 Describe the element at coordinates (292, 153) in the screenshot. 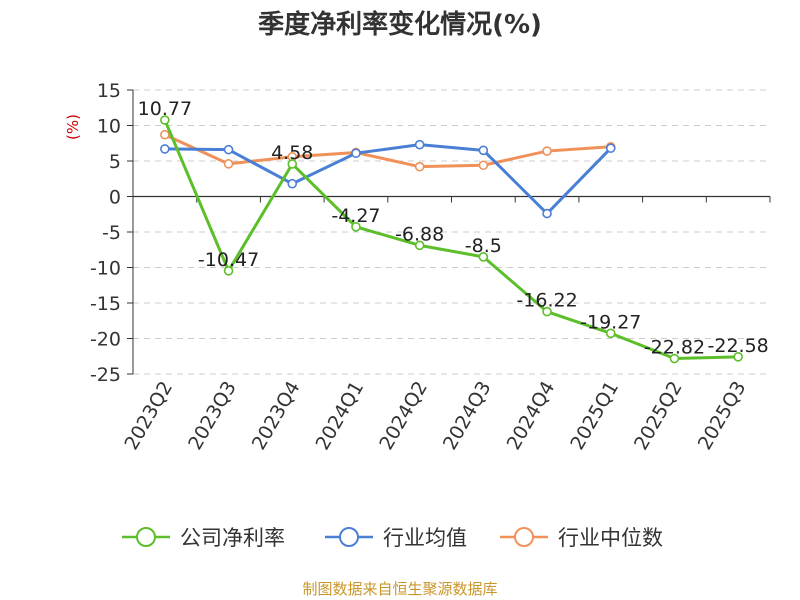

I see `data-label: 4.58` at that location.